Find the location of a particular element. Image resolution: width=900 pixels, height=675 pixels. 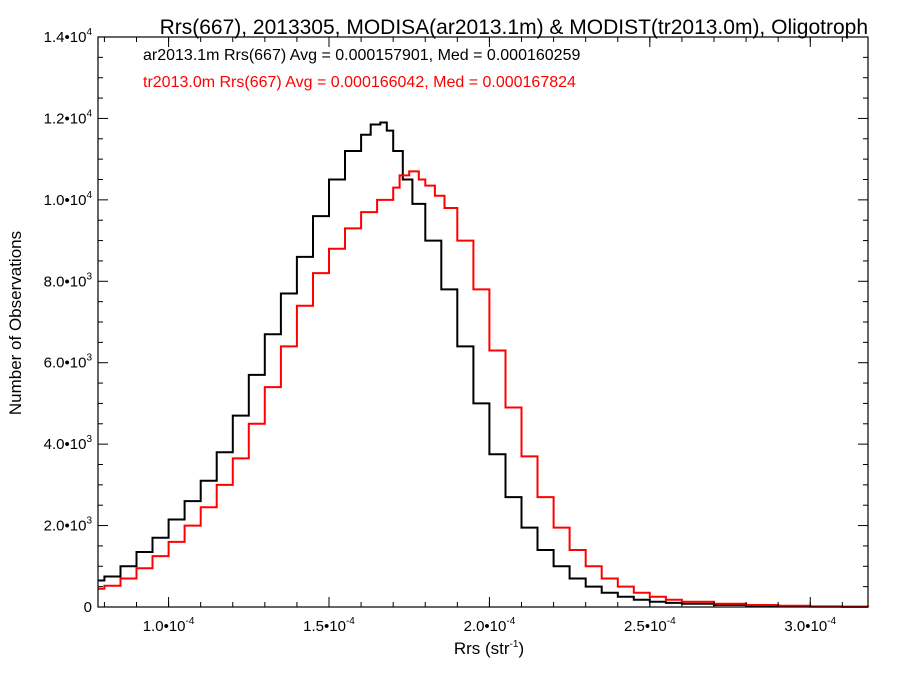

y-tick-label: 6.0•103 is located at coordinates (68, 362).